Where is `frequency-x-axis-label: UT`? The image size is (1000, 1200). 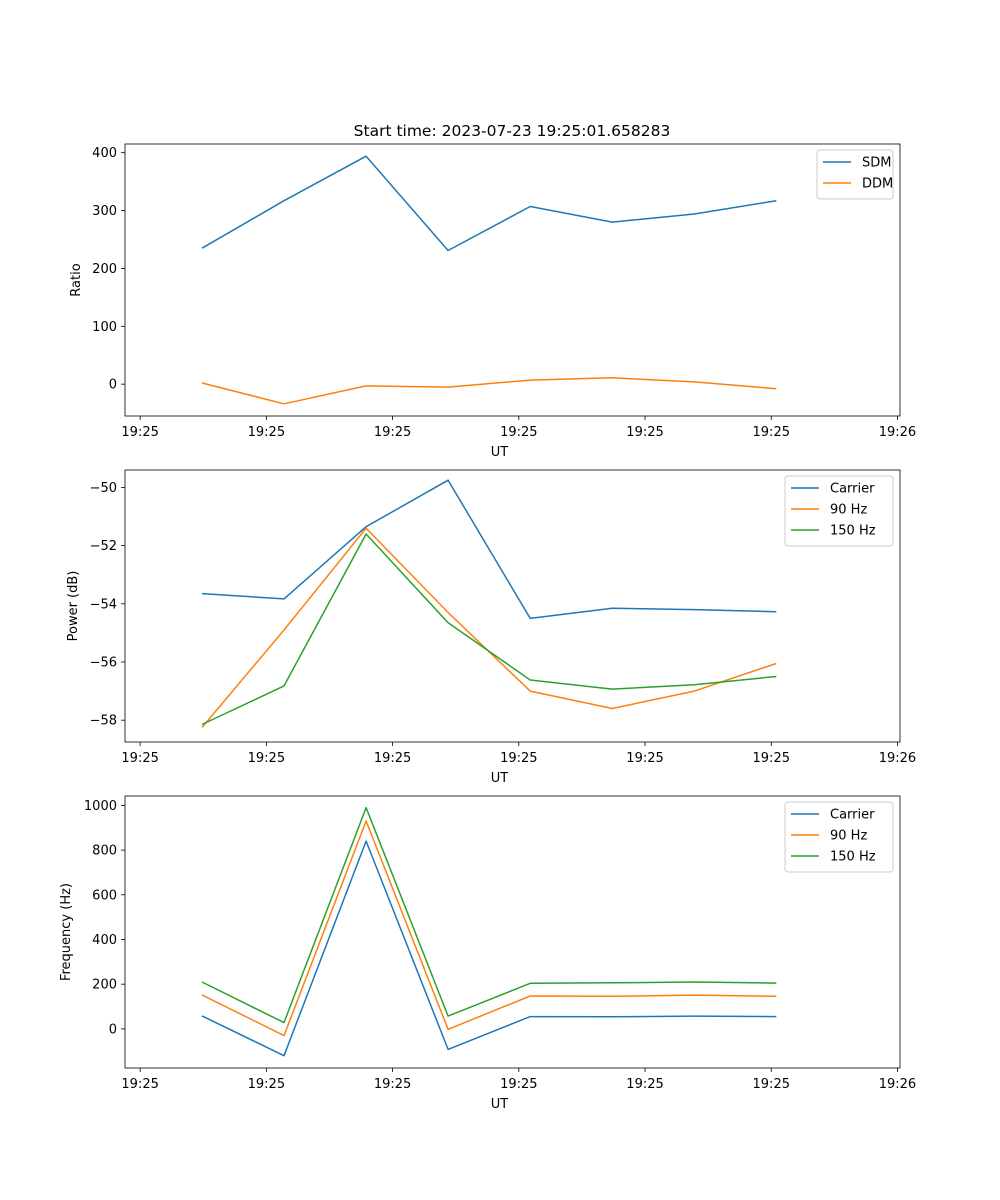
frequency-x-axis-label: UT is located at coordinates (500, 1104).